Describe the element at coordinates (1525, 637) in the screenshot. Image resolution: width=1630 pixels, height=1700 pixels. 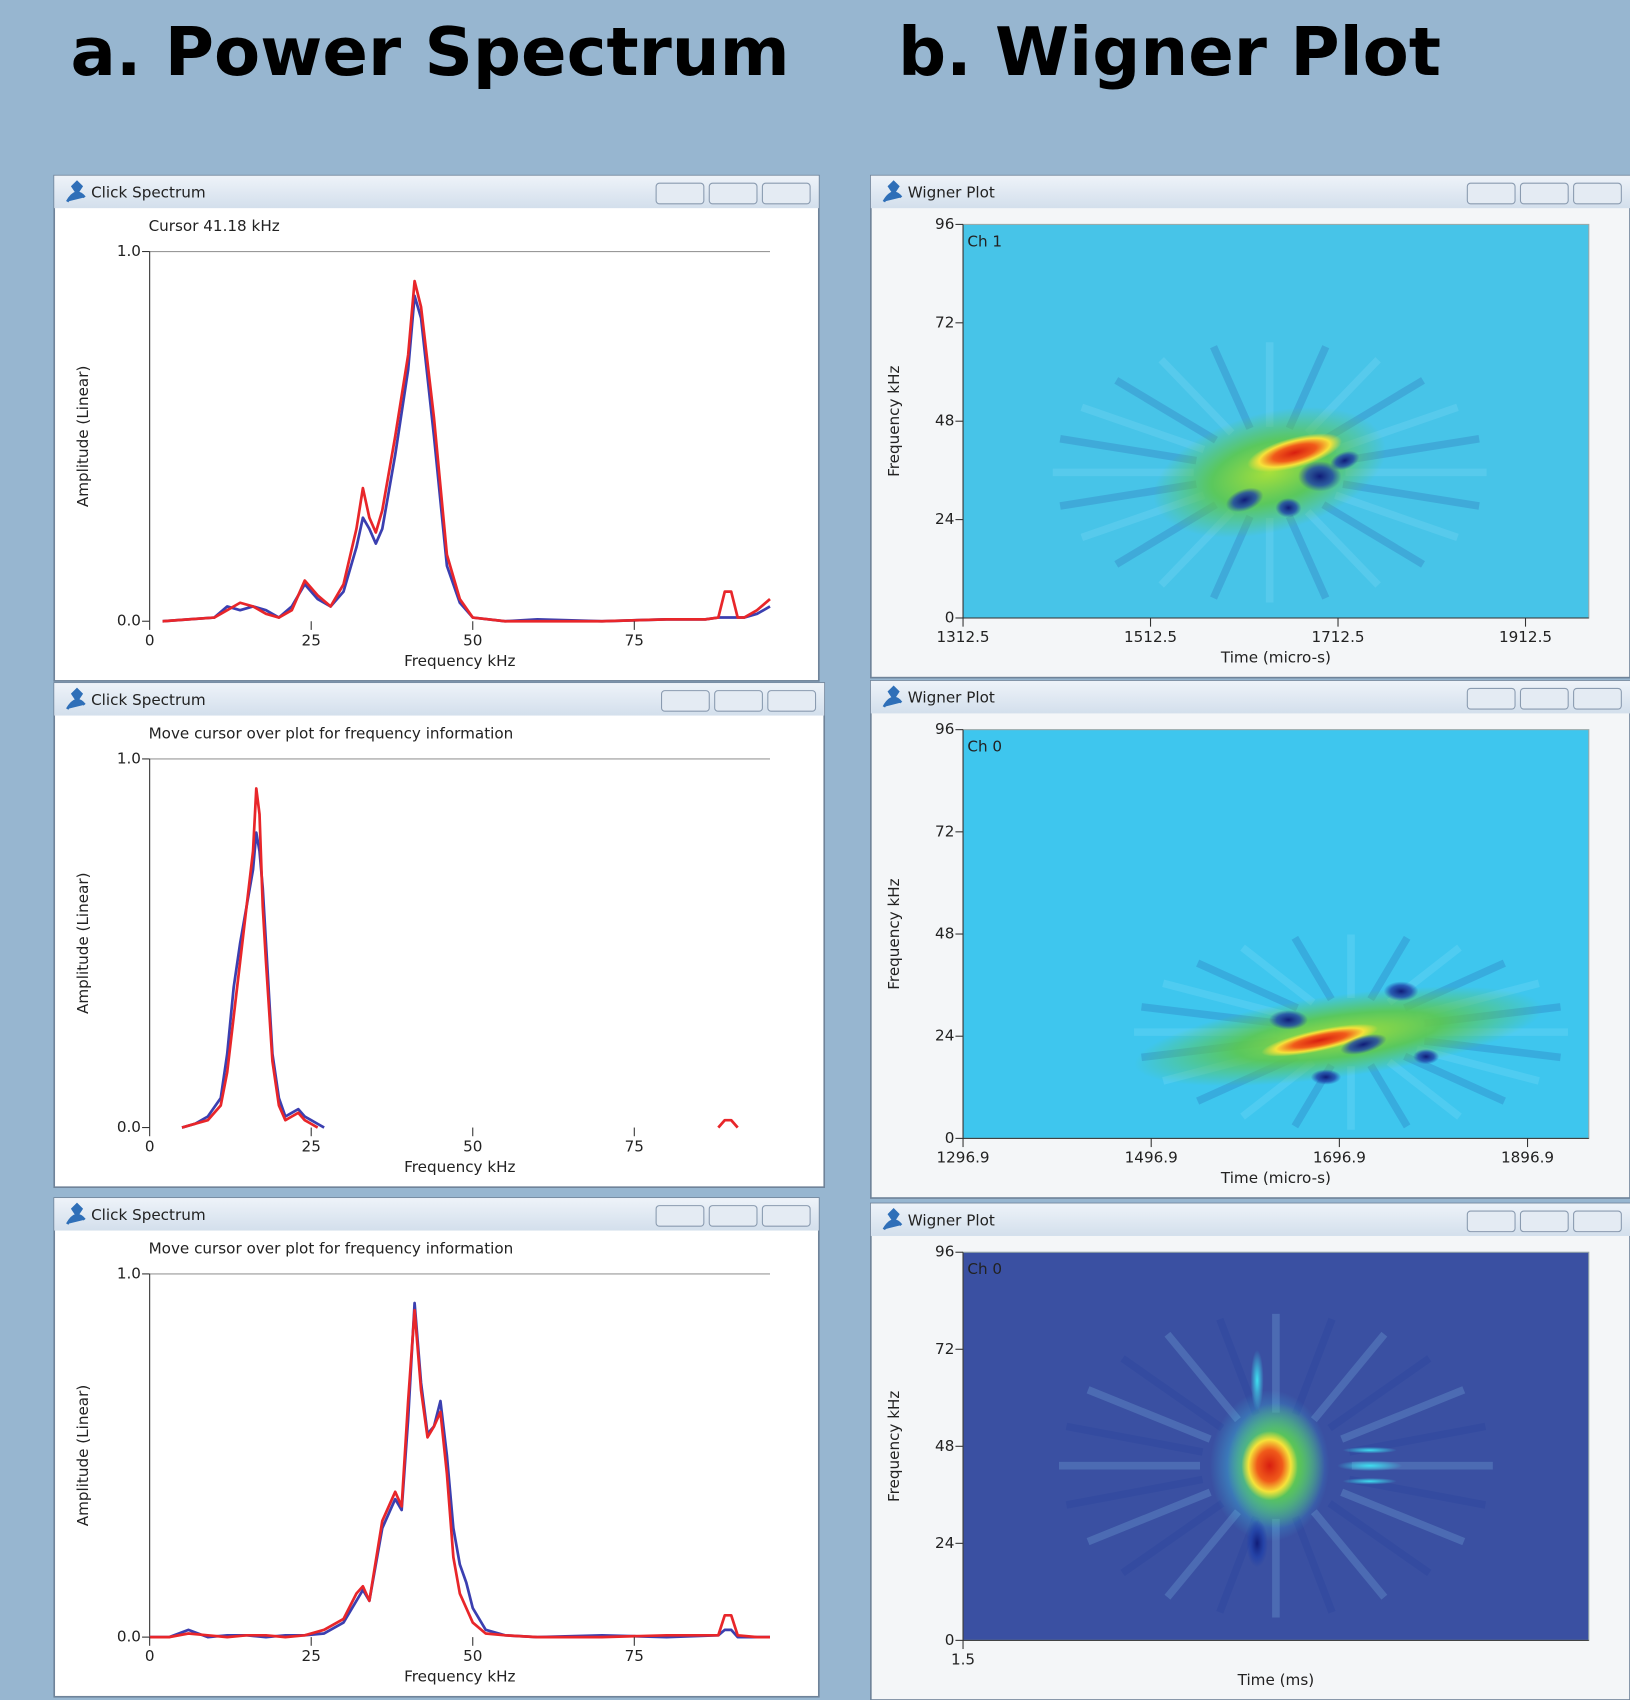
I see `x-tick-label: 1912.5` at that location.